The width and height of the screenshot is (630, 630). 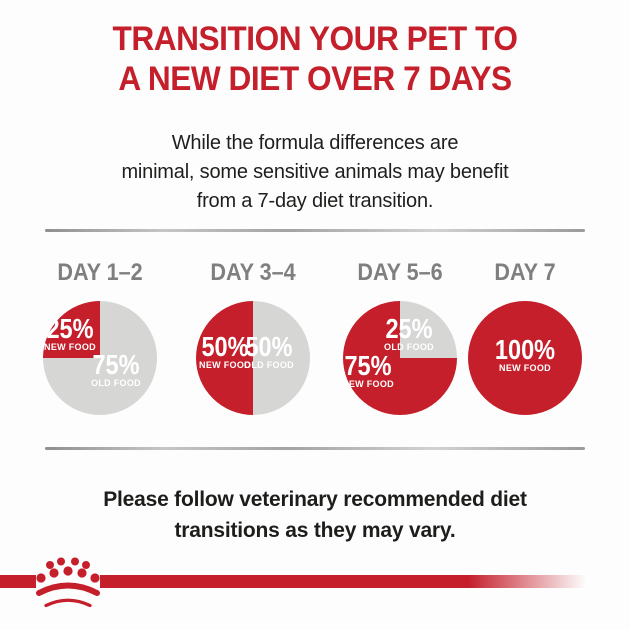 What do you see at coordinates (315, 79) in the screenshot?
I see `page-title-line2: A NEW DIET OVER 7 DAYS` at bounding box center [315, 79].